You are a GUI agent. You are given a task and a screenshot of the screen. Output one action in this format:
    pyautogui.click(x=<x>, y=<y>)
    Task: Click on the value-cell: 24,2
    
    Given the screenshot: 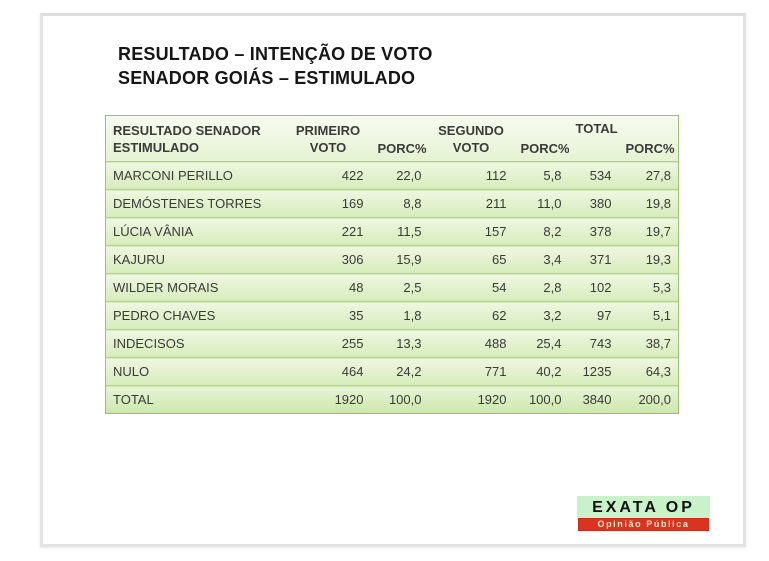 What is the action you would take?
    pyautogui.click(x=409, y=371)
    